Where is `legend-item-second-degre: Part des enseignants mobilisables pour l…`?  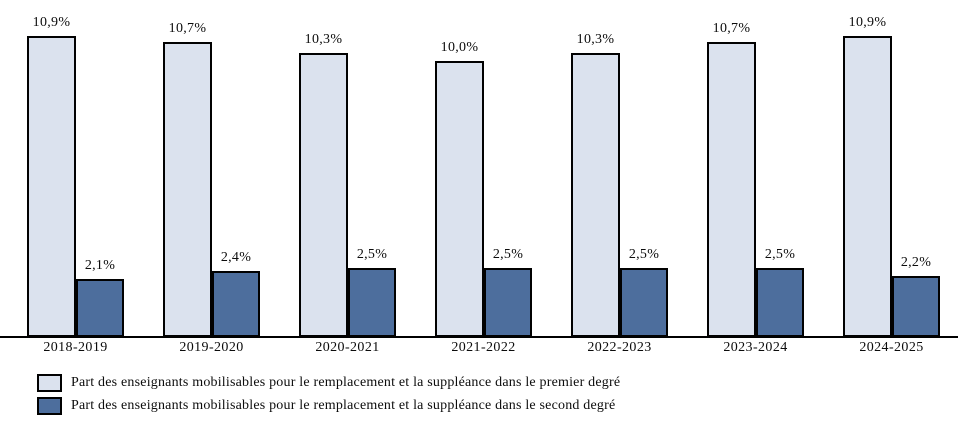 legend-item-second-degre: Part des enseignants mobilisables pour l… is located at coordinates (328, 406).